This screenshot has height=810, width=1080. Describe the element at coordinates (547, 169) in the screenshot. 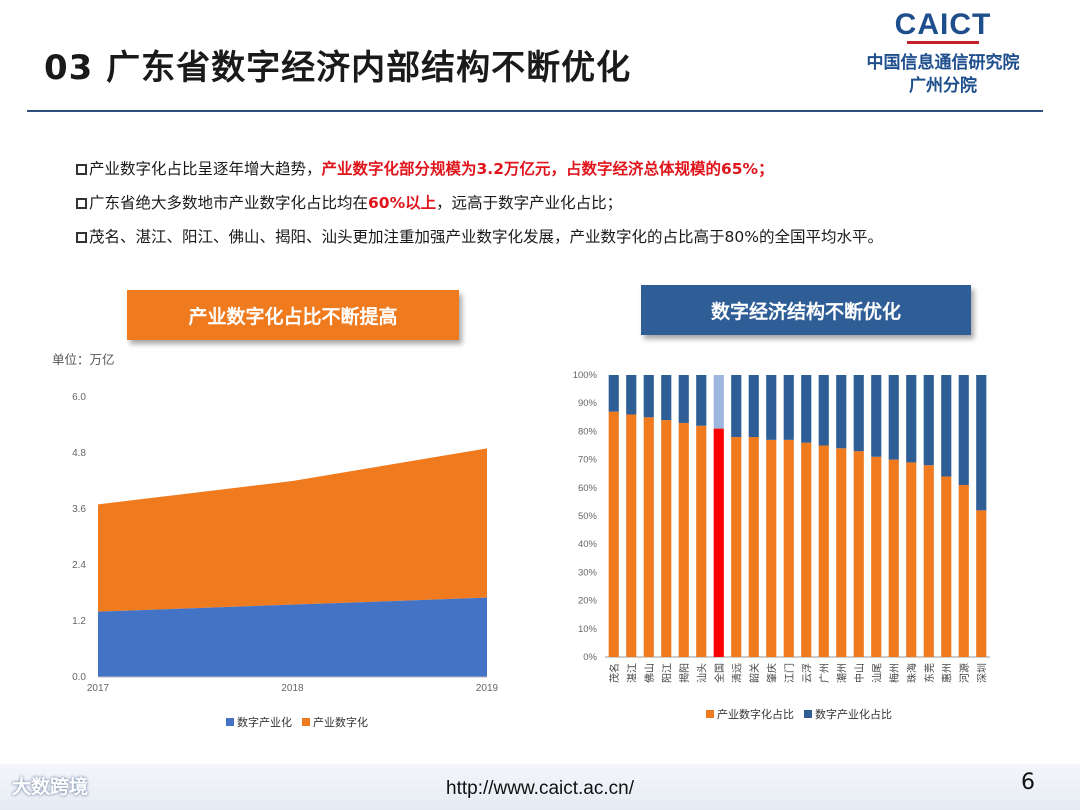

I see `bullet-highlight: 产业数字化部分规模为3.2万亿元，占数字经济总体规模的65%；` at that location.